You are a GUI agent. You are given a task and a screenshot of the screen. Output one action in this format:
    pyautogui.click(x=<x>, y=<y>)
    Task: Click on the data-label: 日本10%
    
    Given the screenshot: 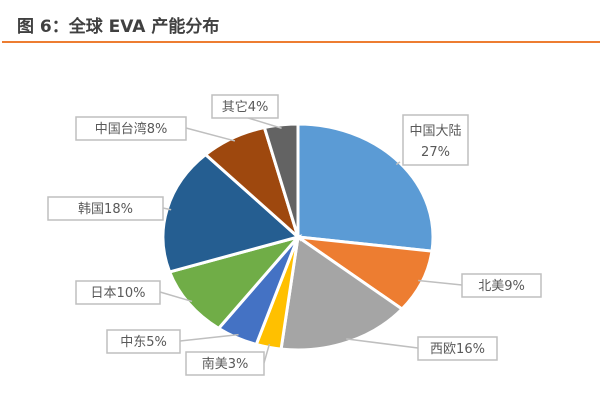 What is the action you would take?
    pyautogui.click(x=118, y=293)
    